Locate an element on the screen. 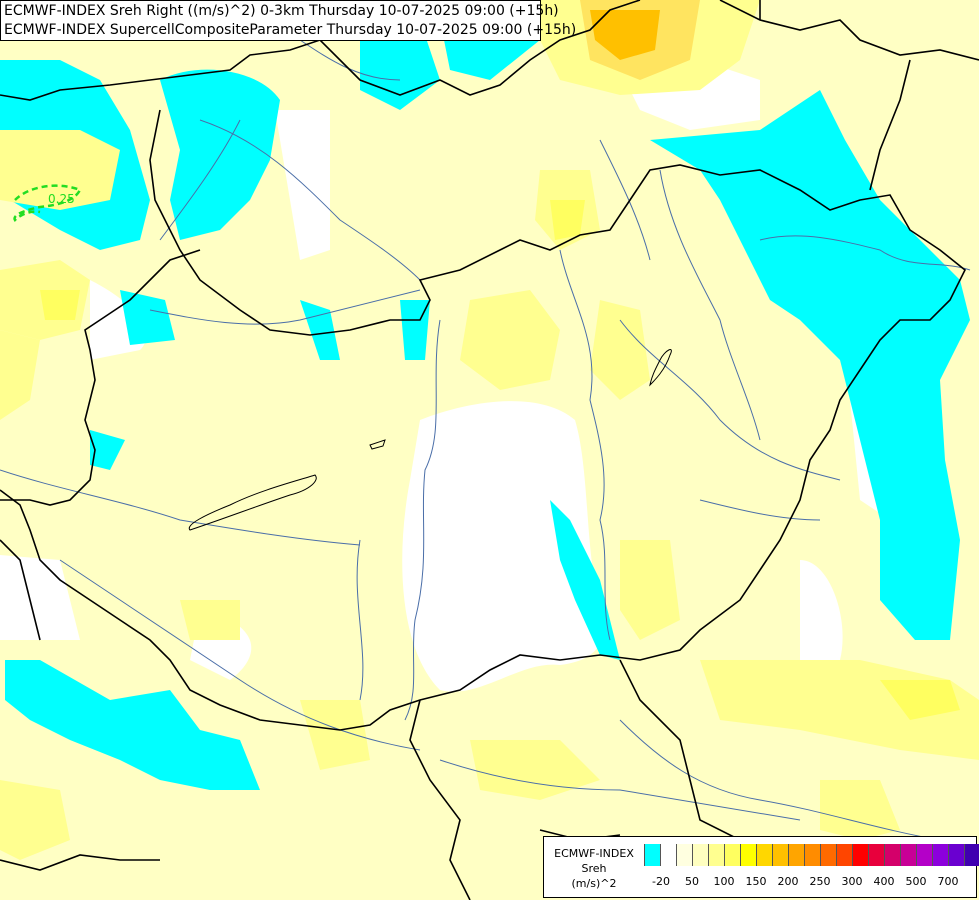  legend-tick-label: 500 is located at coordinates (916, 881).